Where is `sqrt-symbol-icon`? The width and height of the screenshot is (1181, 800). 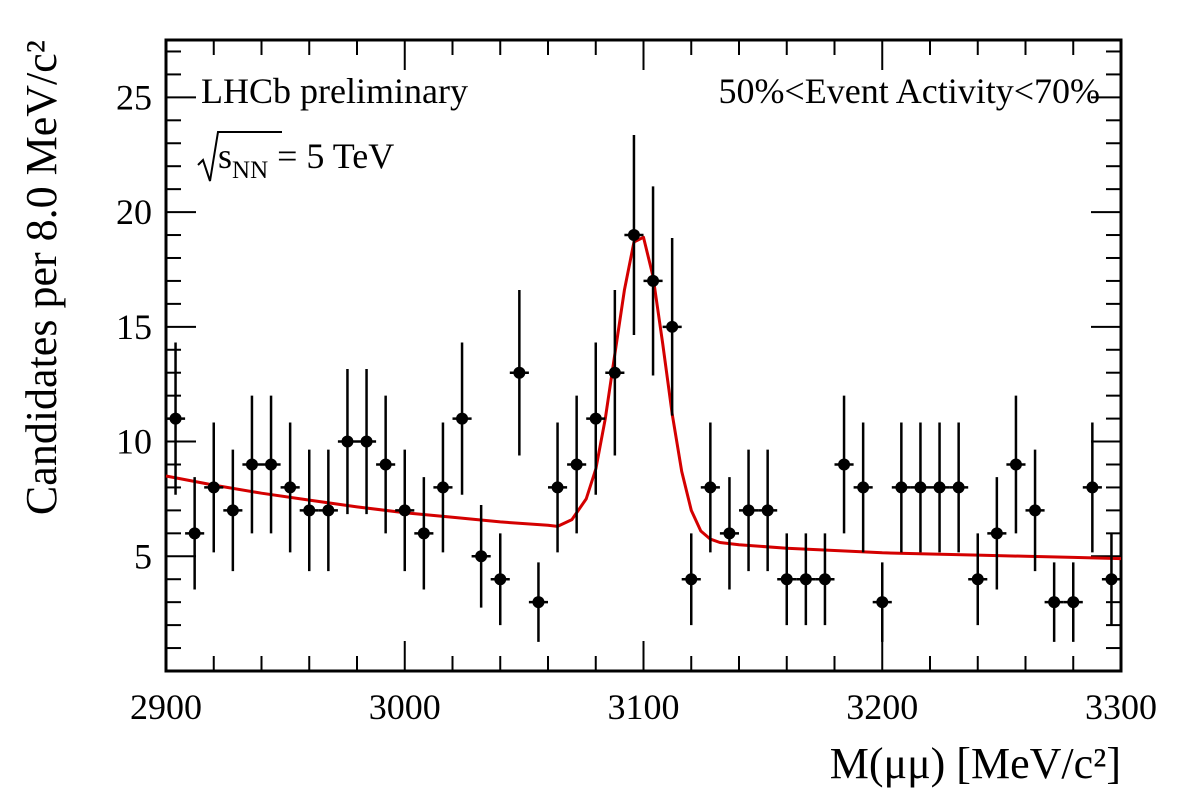
sqrt-symbol-icon is located at coordinates (239, 156).